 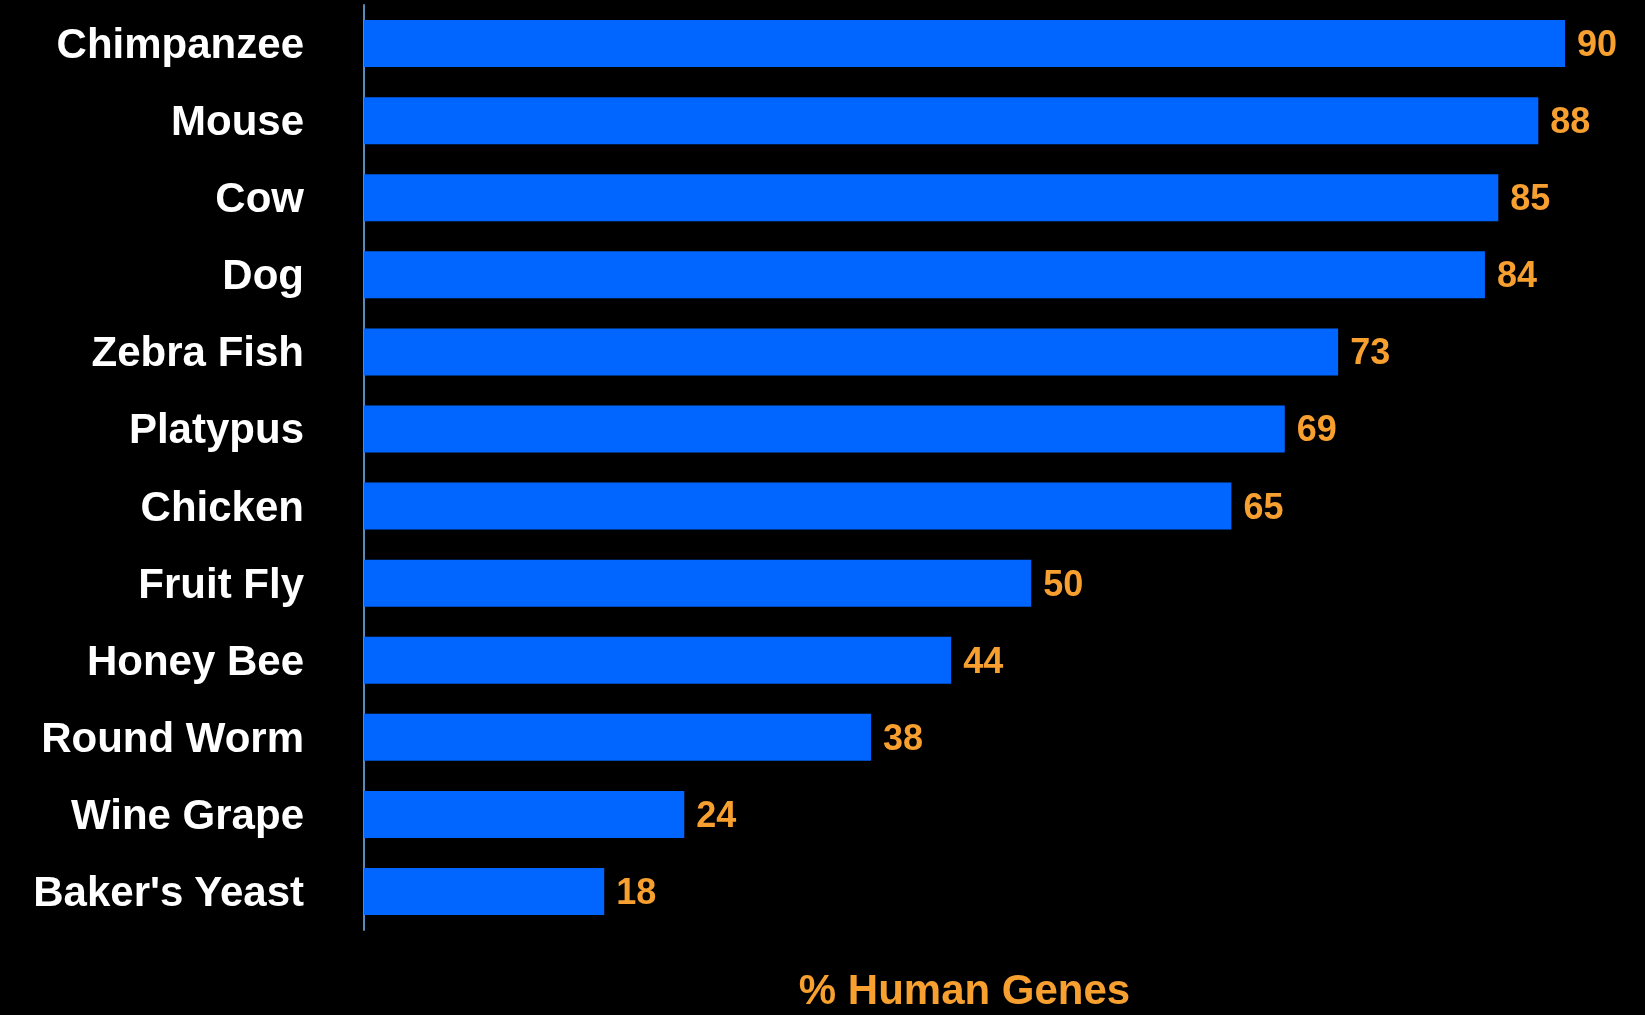 I want to click on y-tick-label: Mouse, so click(x=237, y=121).